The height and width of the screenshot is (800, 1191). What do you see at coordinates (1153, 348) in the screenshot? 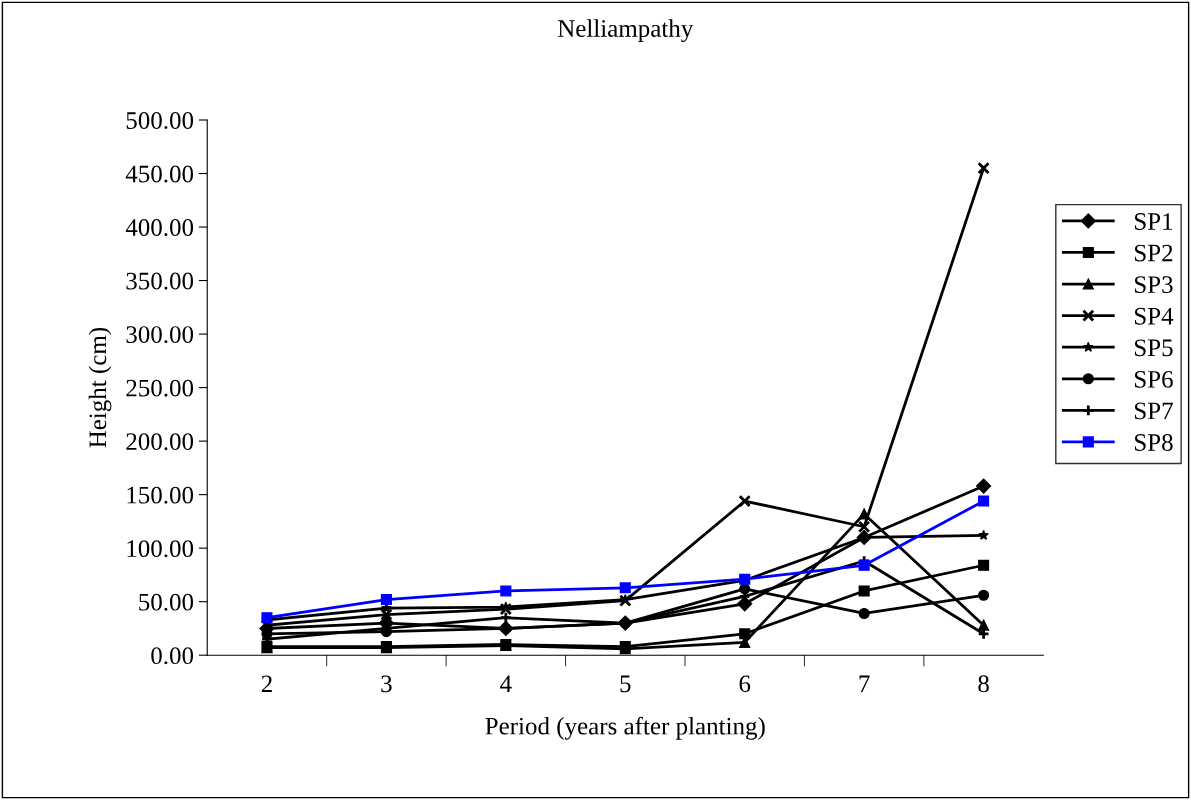
I see `legend-label: SP5` at bounding box center [1153, 348].